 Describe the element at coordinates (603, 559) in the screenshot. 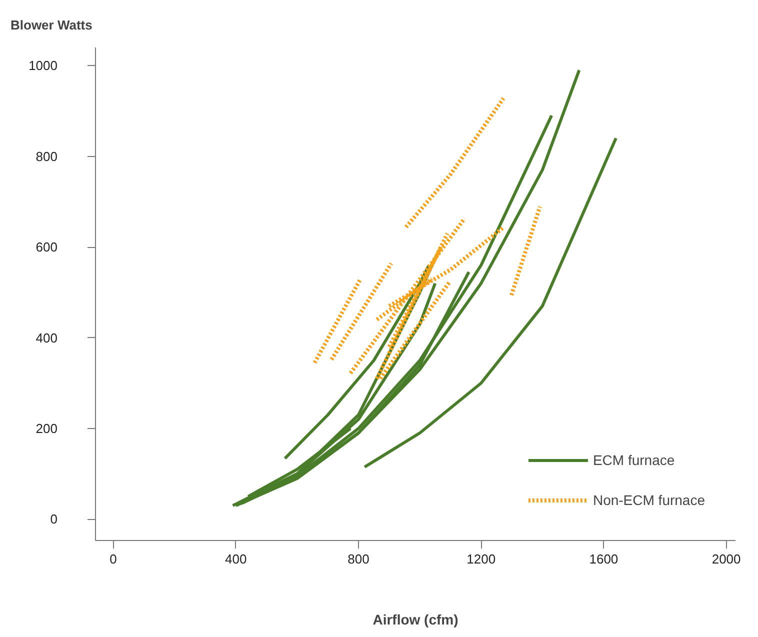

I see `x-tick-label: 1600` at that location.